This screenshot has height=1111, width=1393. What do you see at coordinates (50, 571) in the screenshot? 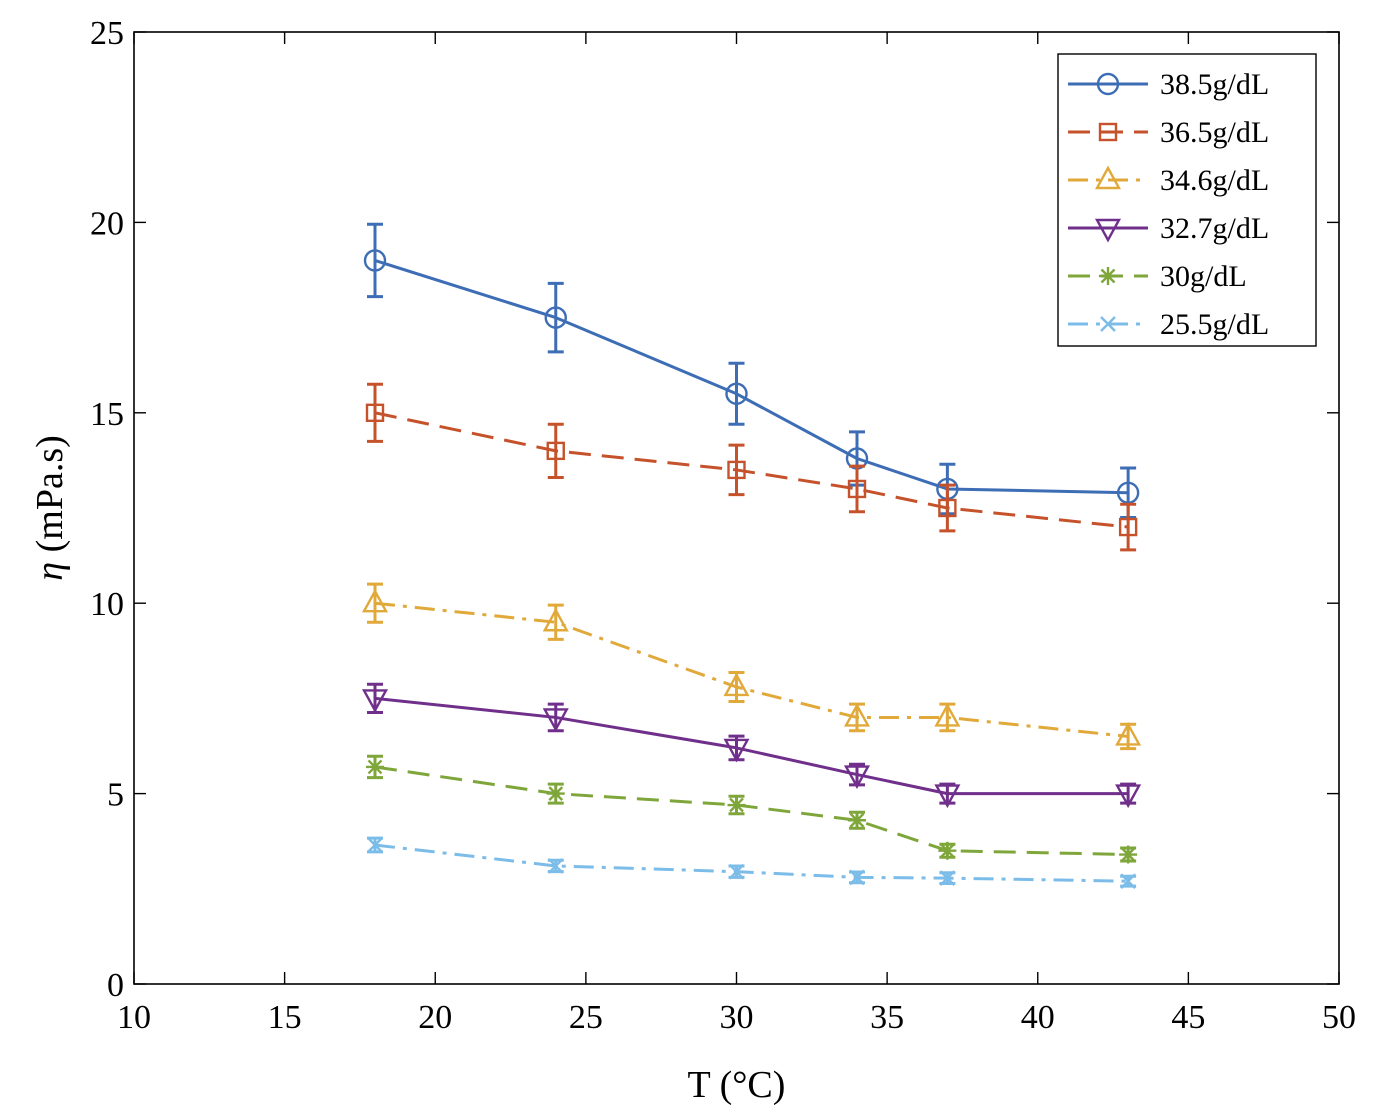
I see `y-axis-symbol: η` at bounding box center [50, 571].